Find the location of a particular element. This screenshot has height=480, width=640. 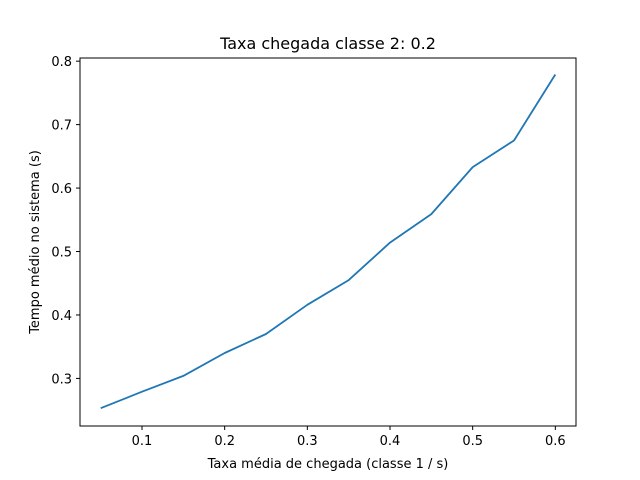

y-axis-label: Tempo médio no sistema (s) is located at coordinates (35, 242).